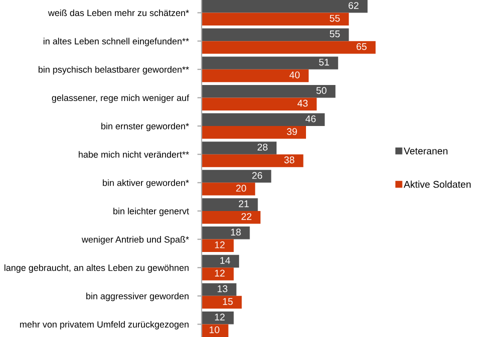 The image size is (480, 337). I want to click on y-tick-label: mehr von privatem Umfeld zurückgezogen, so click(104, 325).